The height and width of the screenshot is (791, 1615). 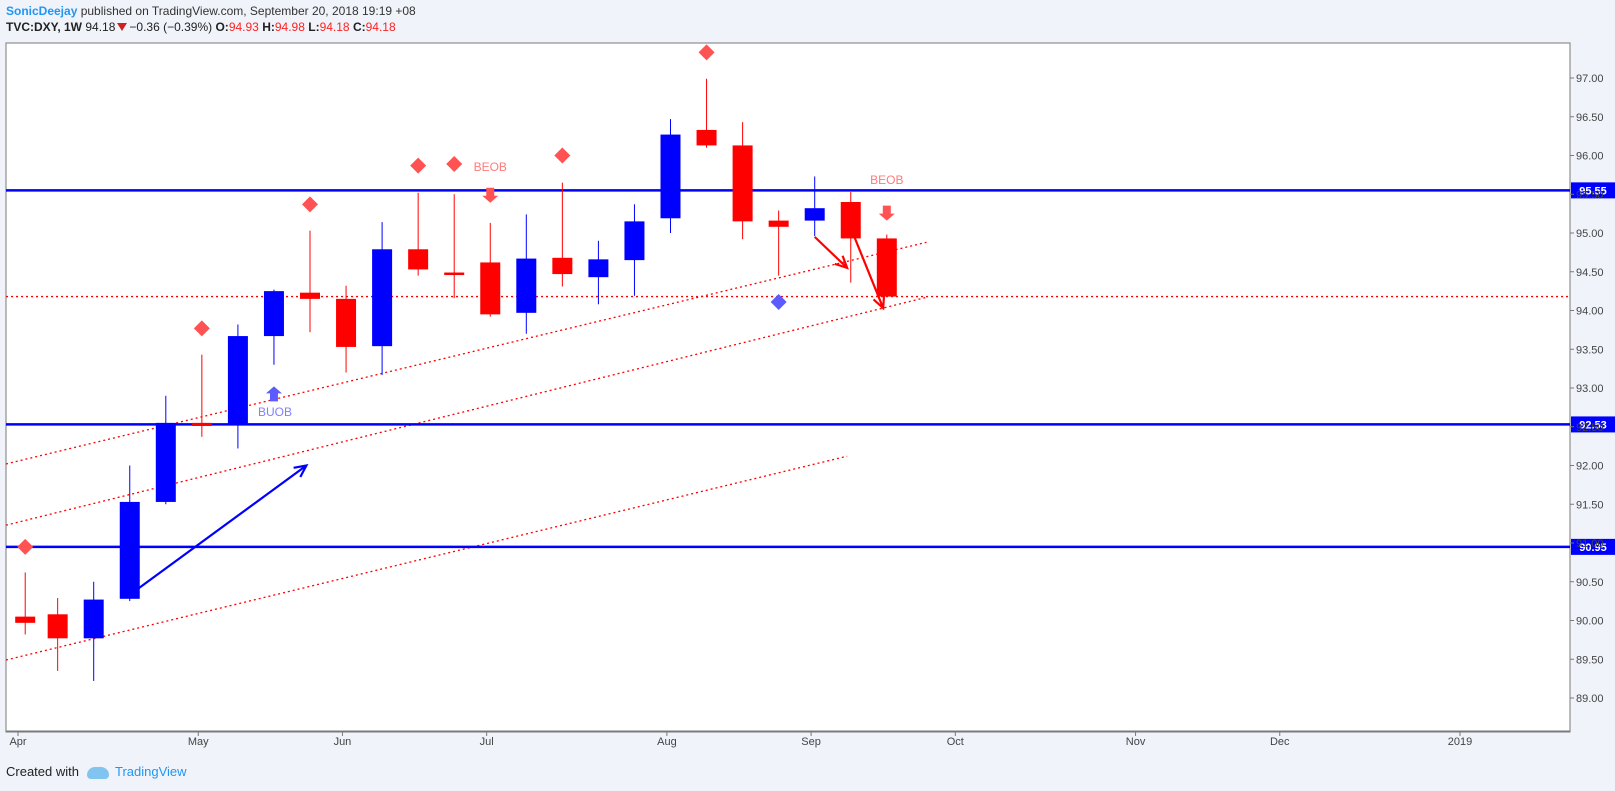 I want to click on time-tick-label: Dec, so click(x=1280, y=742).